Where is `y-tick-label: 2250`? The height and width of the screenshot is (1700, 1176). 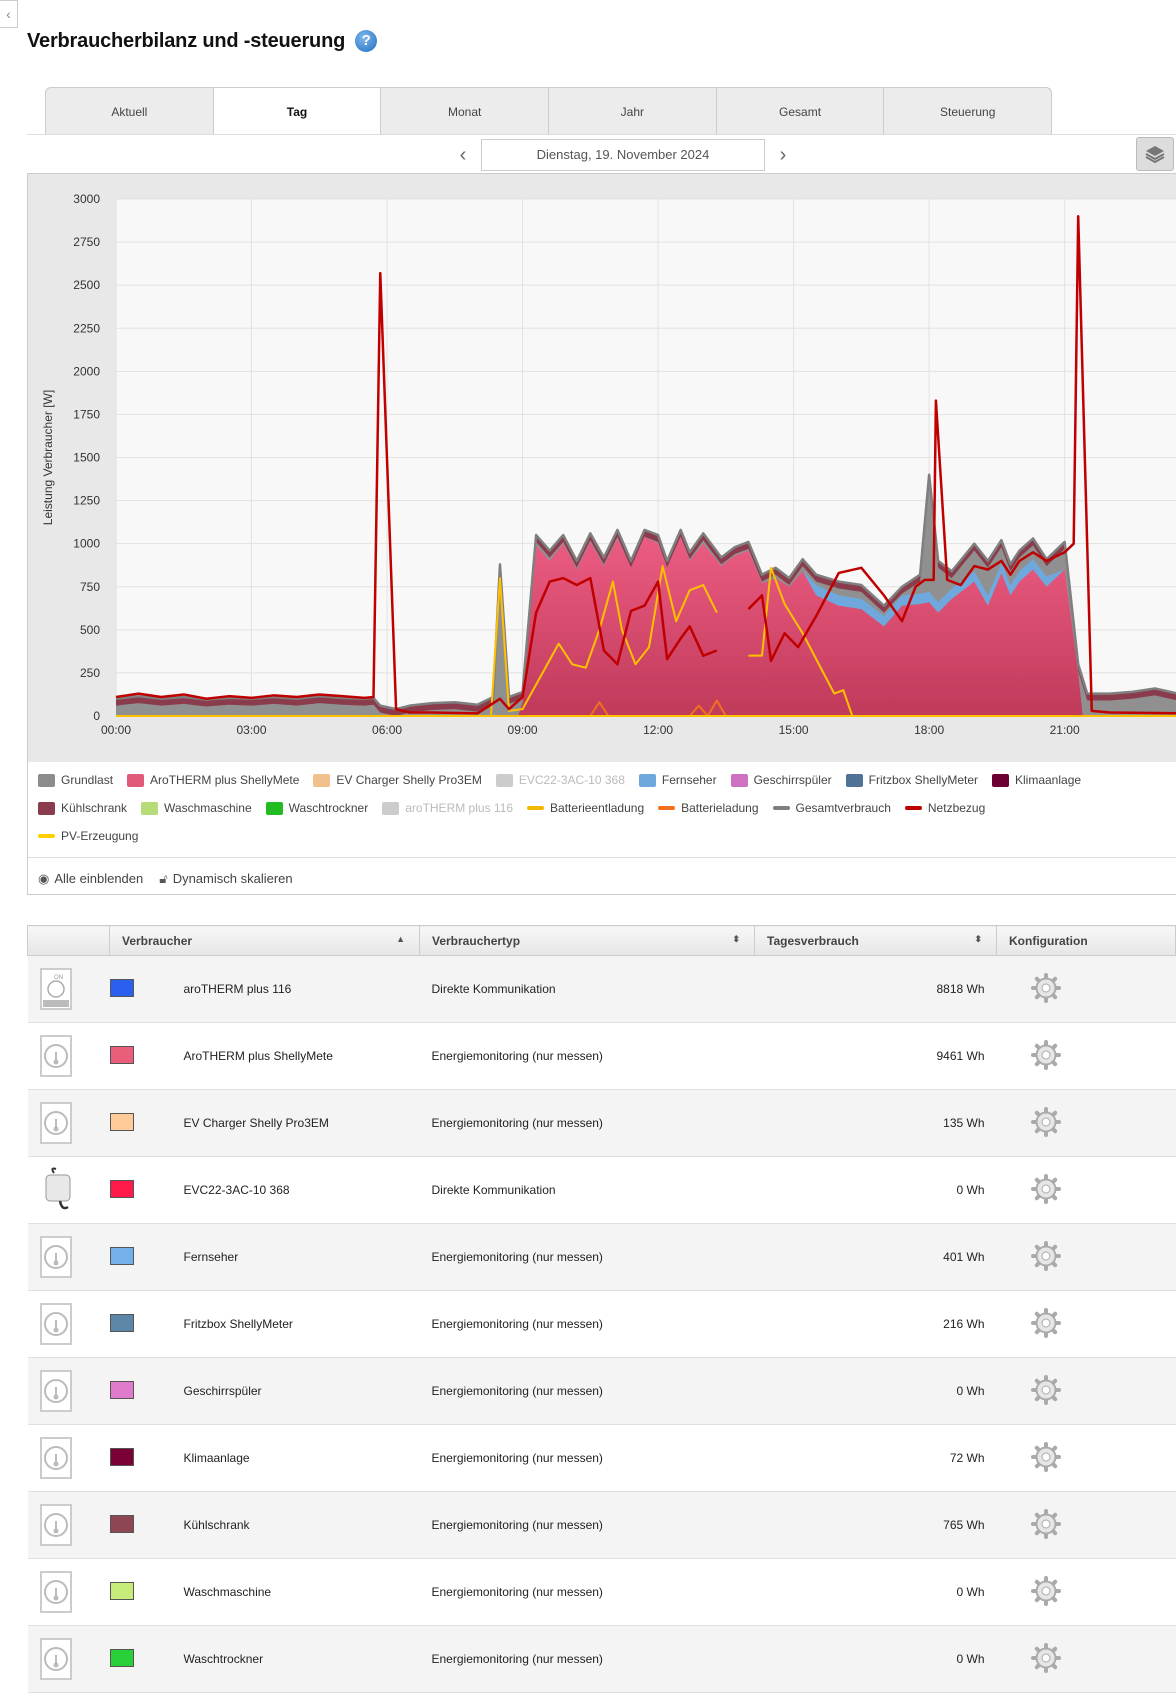
y-tick-label: 2250 is located at coordinates (86, 328).